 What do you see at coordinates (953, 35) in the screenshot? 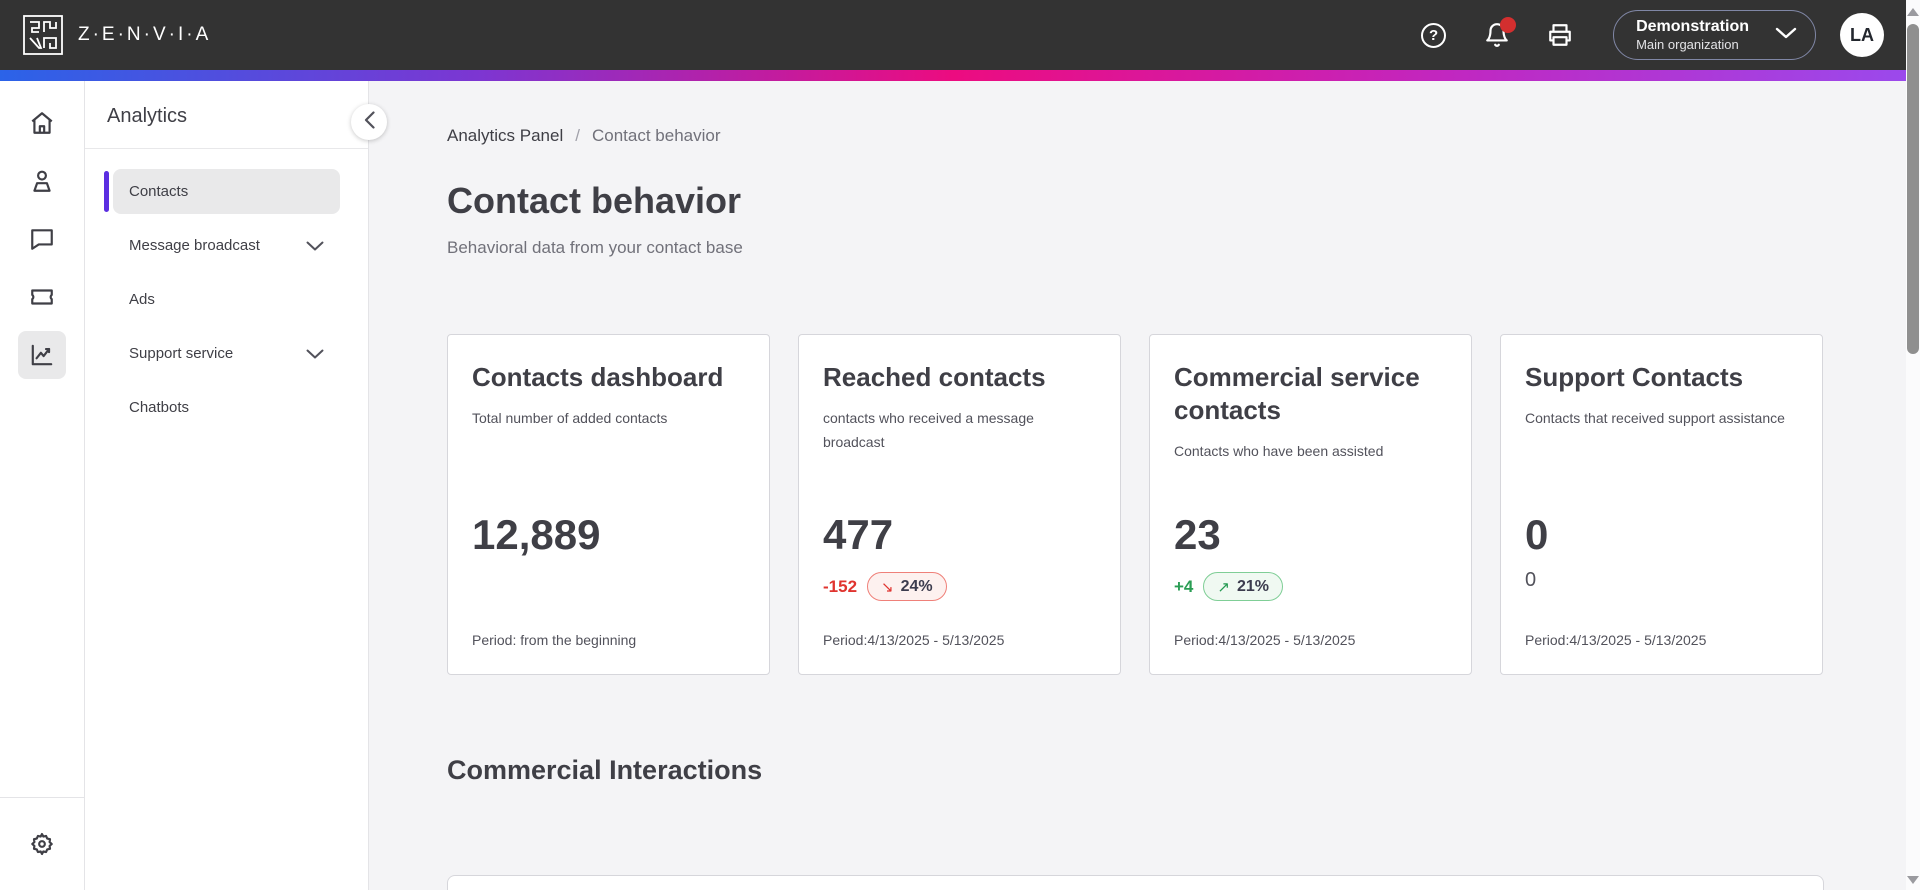
I see `top-bar: Z·E·N·V·I·A ?` at bounding box center [953, 35].